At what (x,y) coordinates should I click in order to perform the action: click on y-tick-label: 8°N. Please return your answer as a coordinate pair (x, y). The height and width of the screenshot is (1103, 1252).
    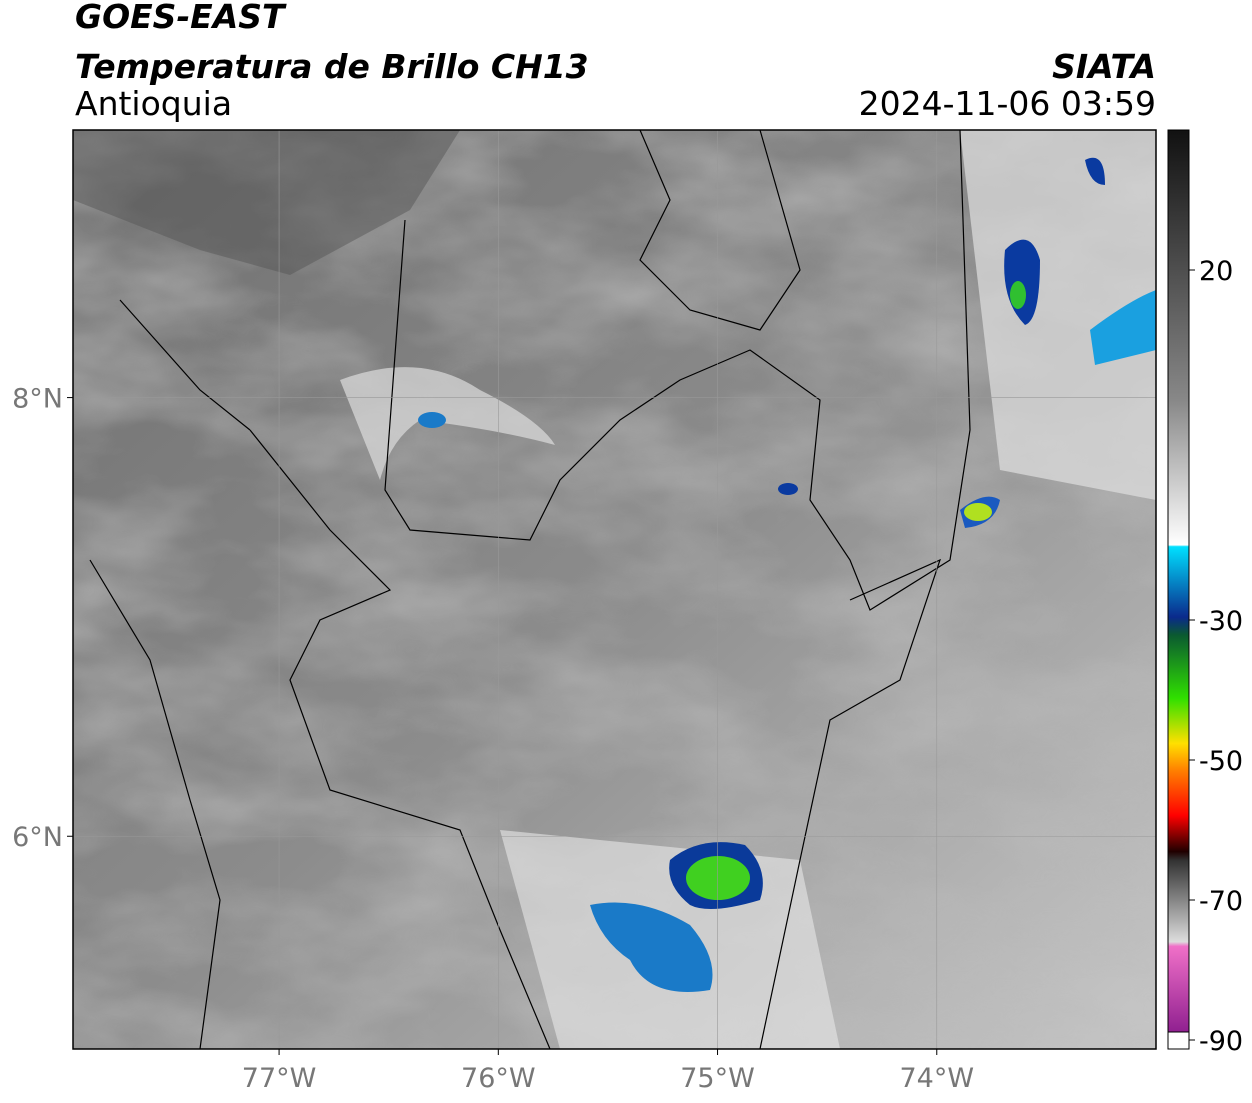
    Looking at the image, I should click on (37, 399).